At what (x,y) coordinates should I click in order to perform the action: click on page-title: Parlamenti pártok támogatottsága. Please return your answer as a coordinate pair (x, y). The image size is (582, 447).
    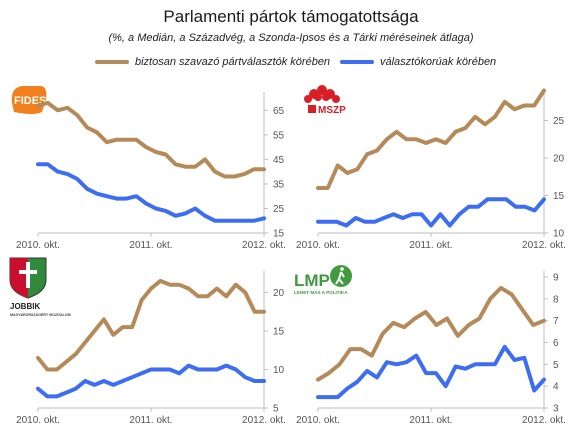
    Looking at the image, I should click on (291, 16).